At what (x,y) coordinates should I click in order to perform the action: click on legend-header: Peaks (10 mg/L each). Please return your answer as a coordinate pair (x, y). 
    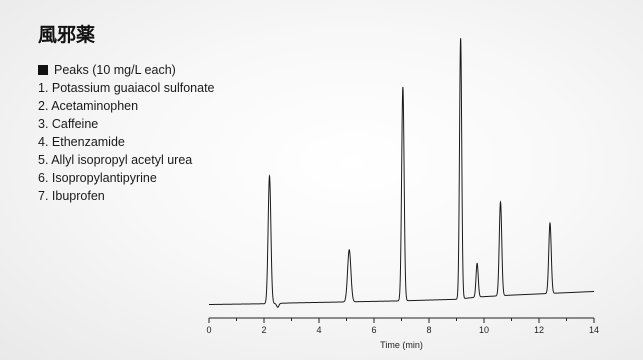
    Looking at the image, I should click on (126, 70).